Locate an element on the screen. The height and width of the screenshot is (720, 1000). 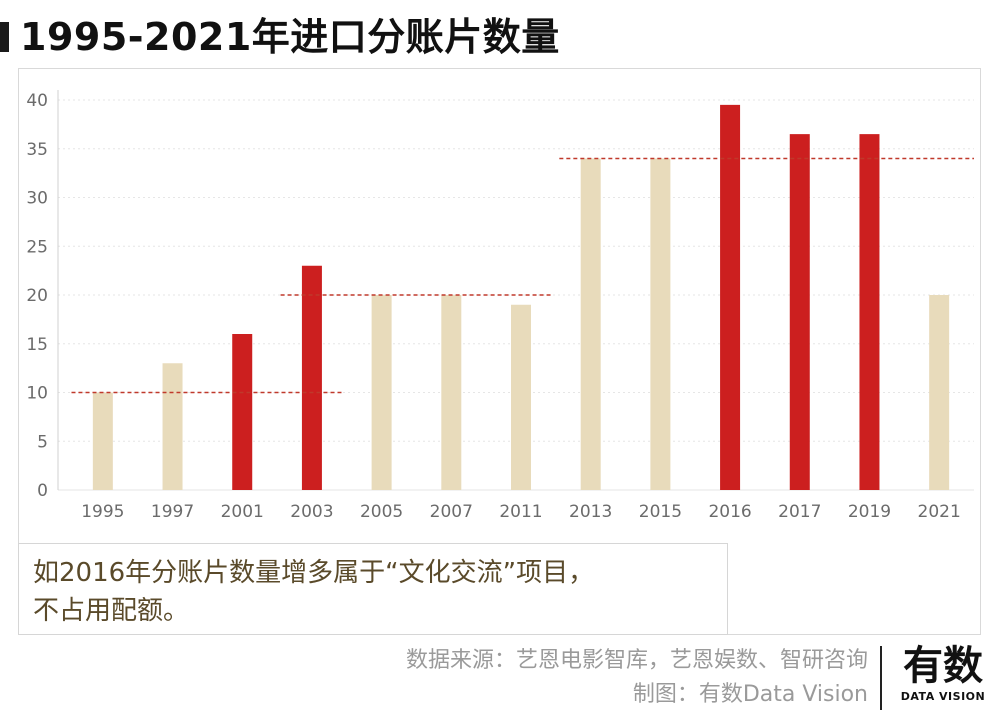
logo-divider is located at coordinates (881, 678).